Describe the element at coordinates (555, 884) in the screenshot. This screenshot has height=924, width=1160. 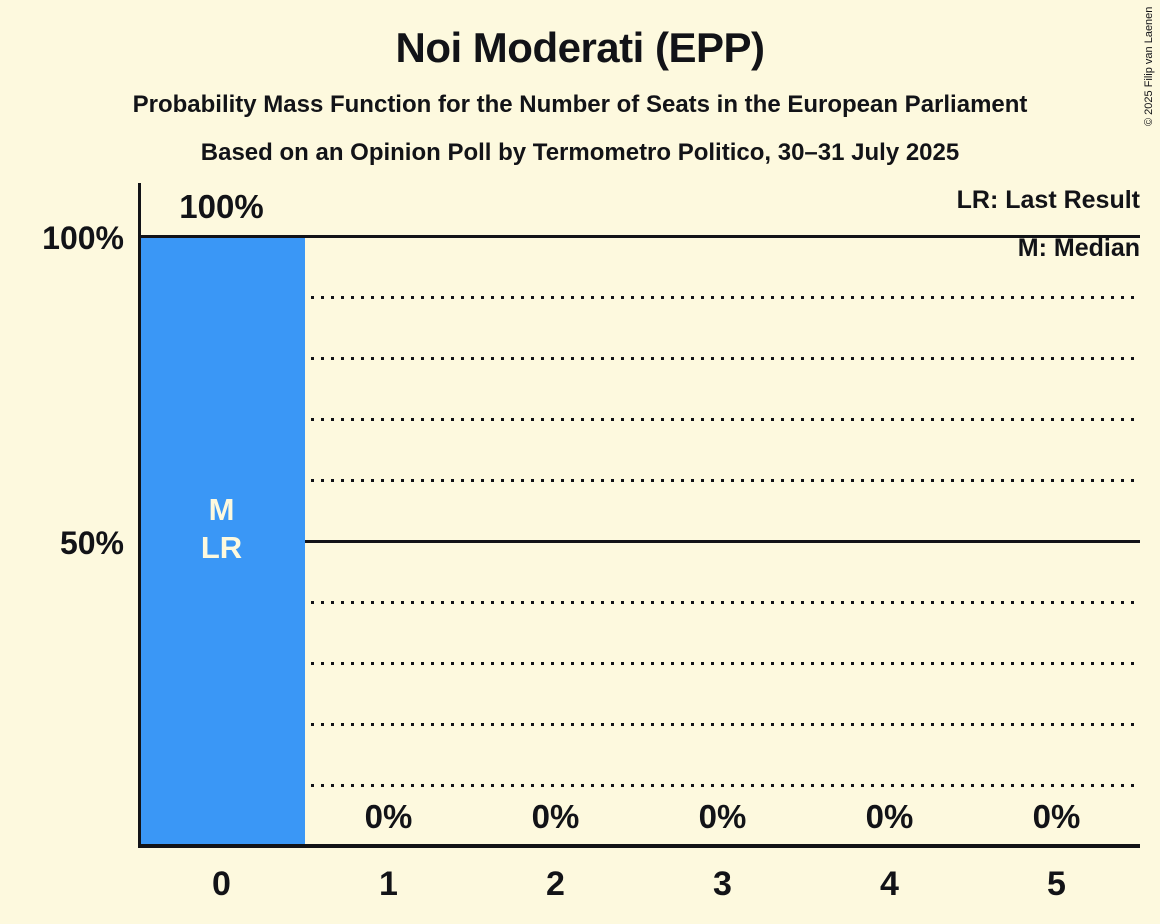
I see `x-axis-label-2: 2` at that location.